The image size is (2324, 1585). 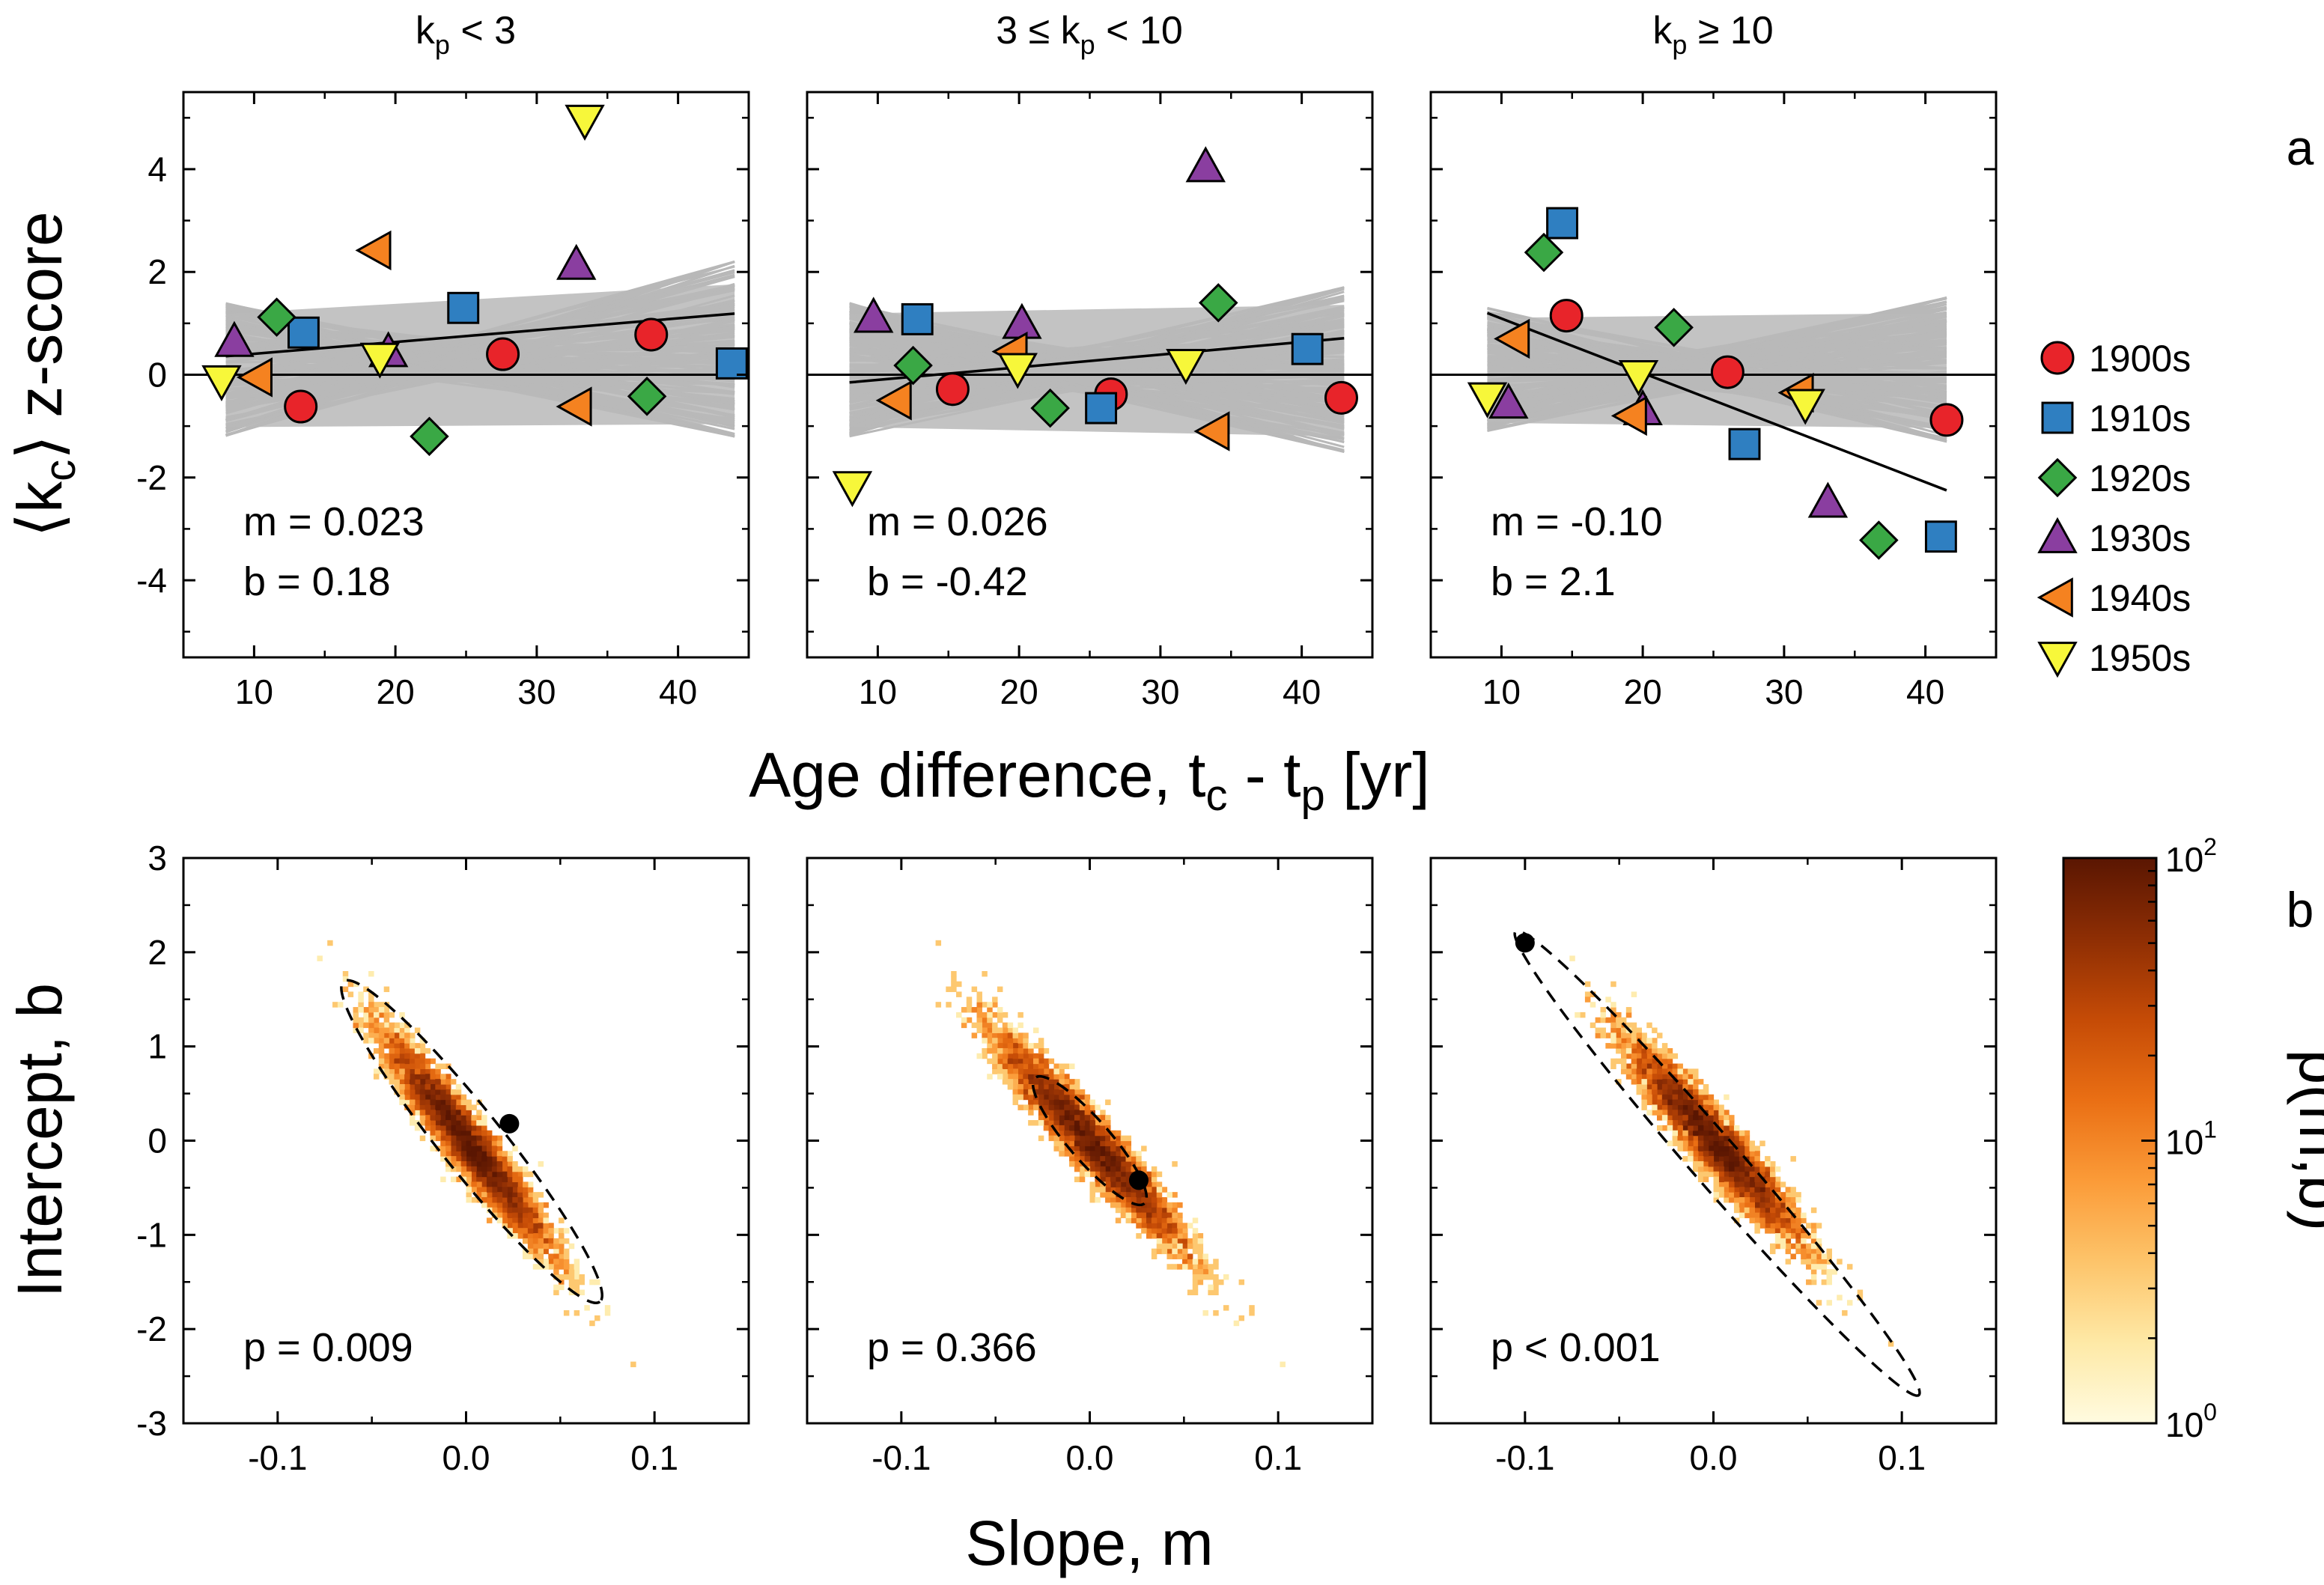 I want to click on x-tick-label: 10, so click(x=1501, y=691).